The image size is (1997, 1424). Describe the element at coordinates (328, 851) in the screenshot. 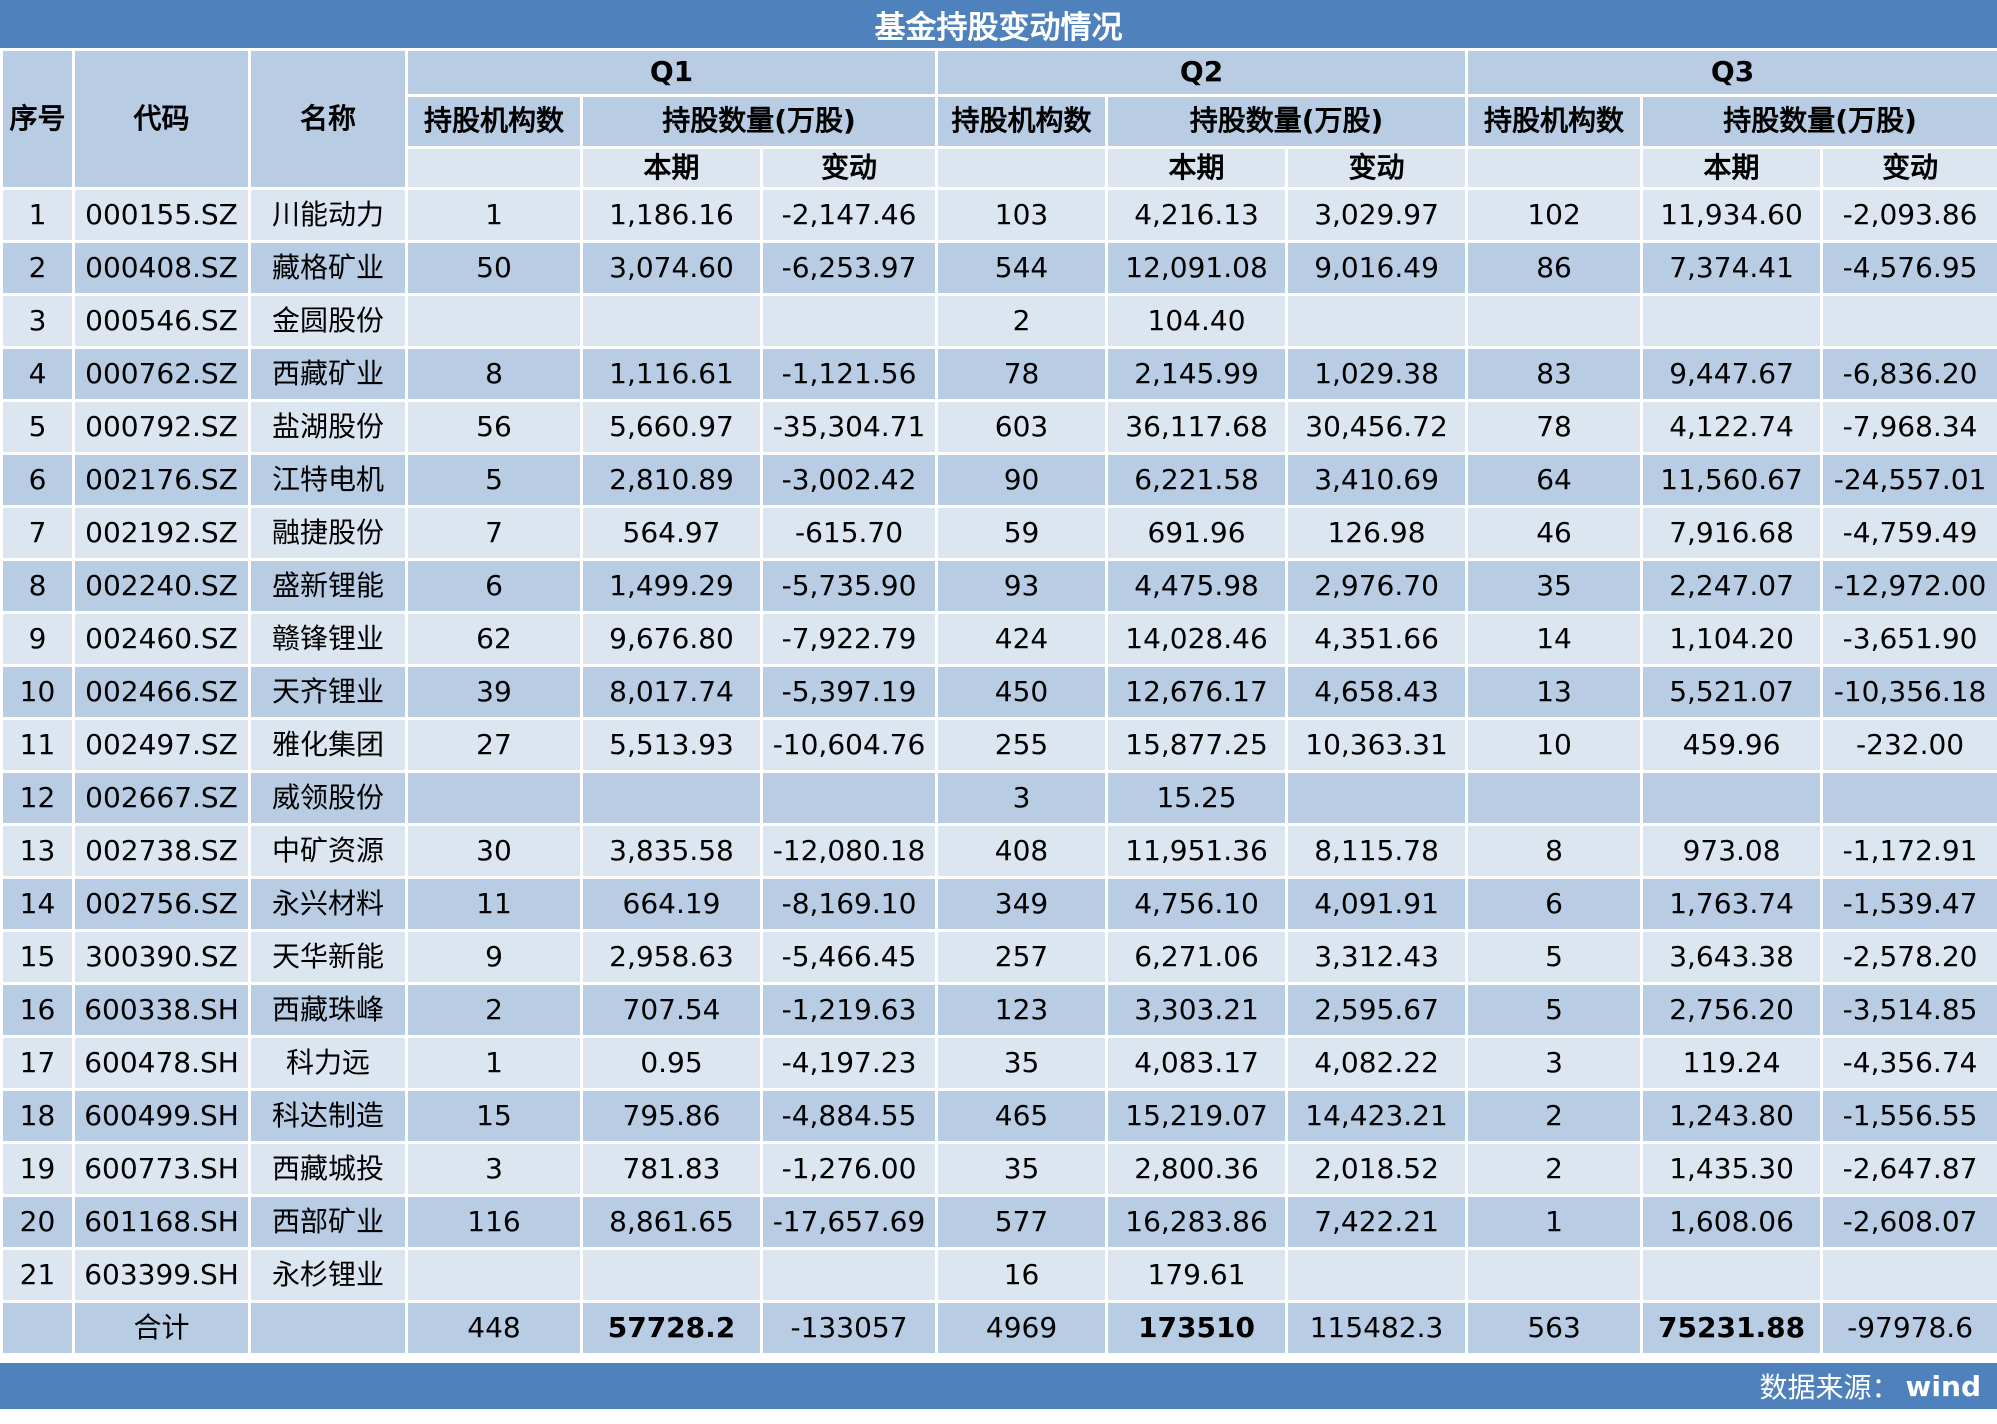

I see `name-cell: 中矿资源` at that location.